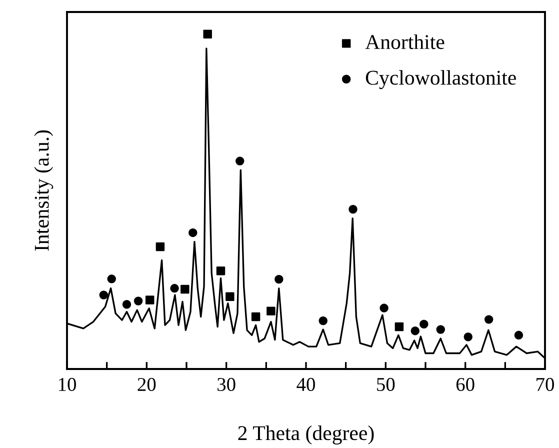  Describe the element at coordinates (465, 385) in the screenshot. I see `x-tick-label: 60` at that location.